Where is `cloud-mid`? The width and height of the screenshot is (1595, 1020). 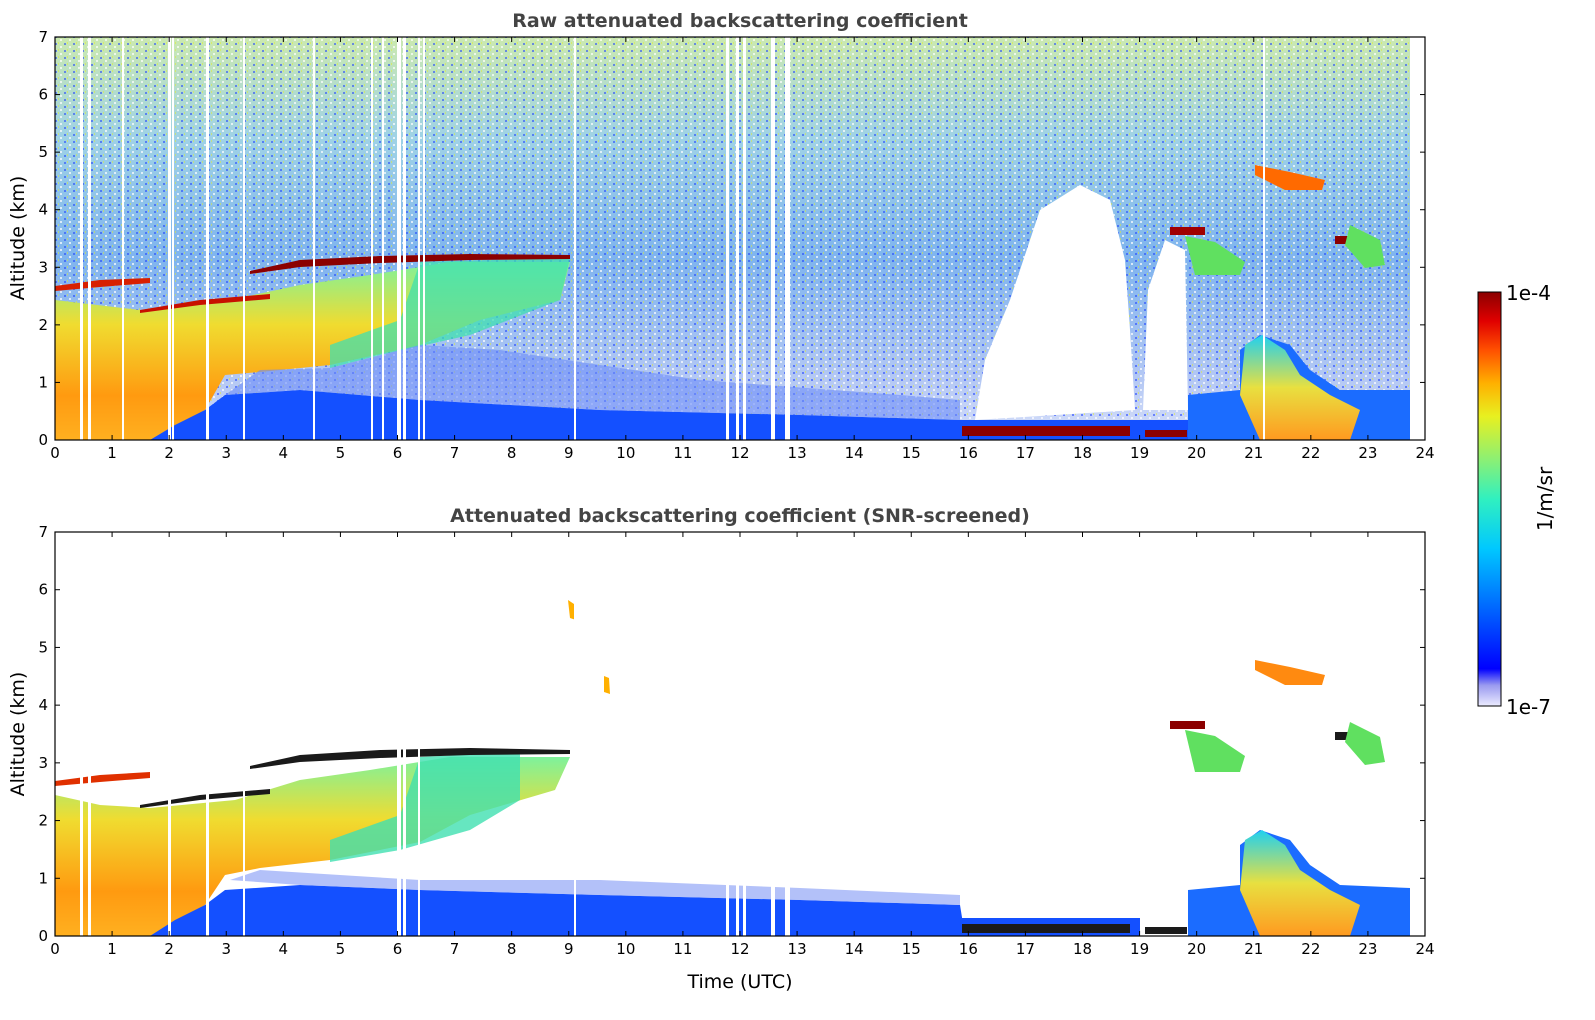
cloud-mid is located at coordinates (1187, 231).